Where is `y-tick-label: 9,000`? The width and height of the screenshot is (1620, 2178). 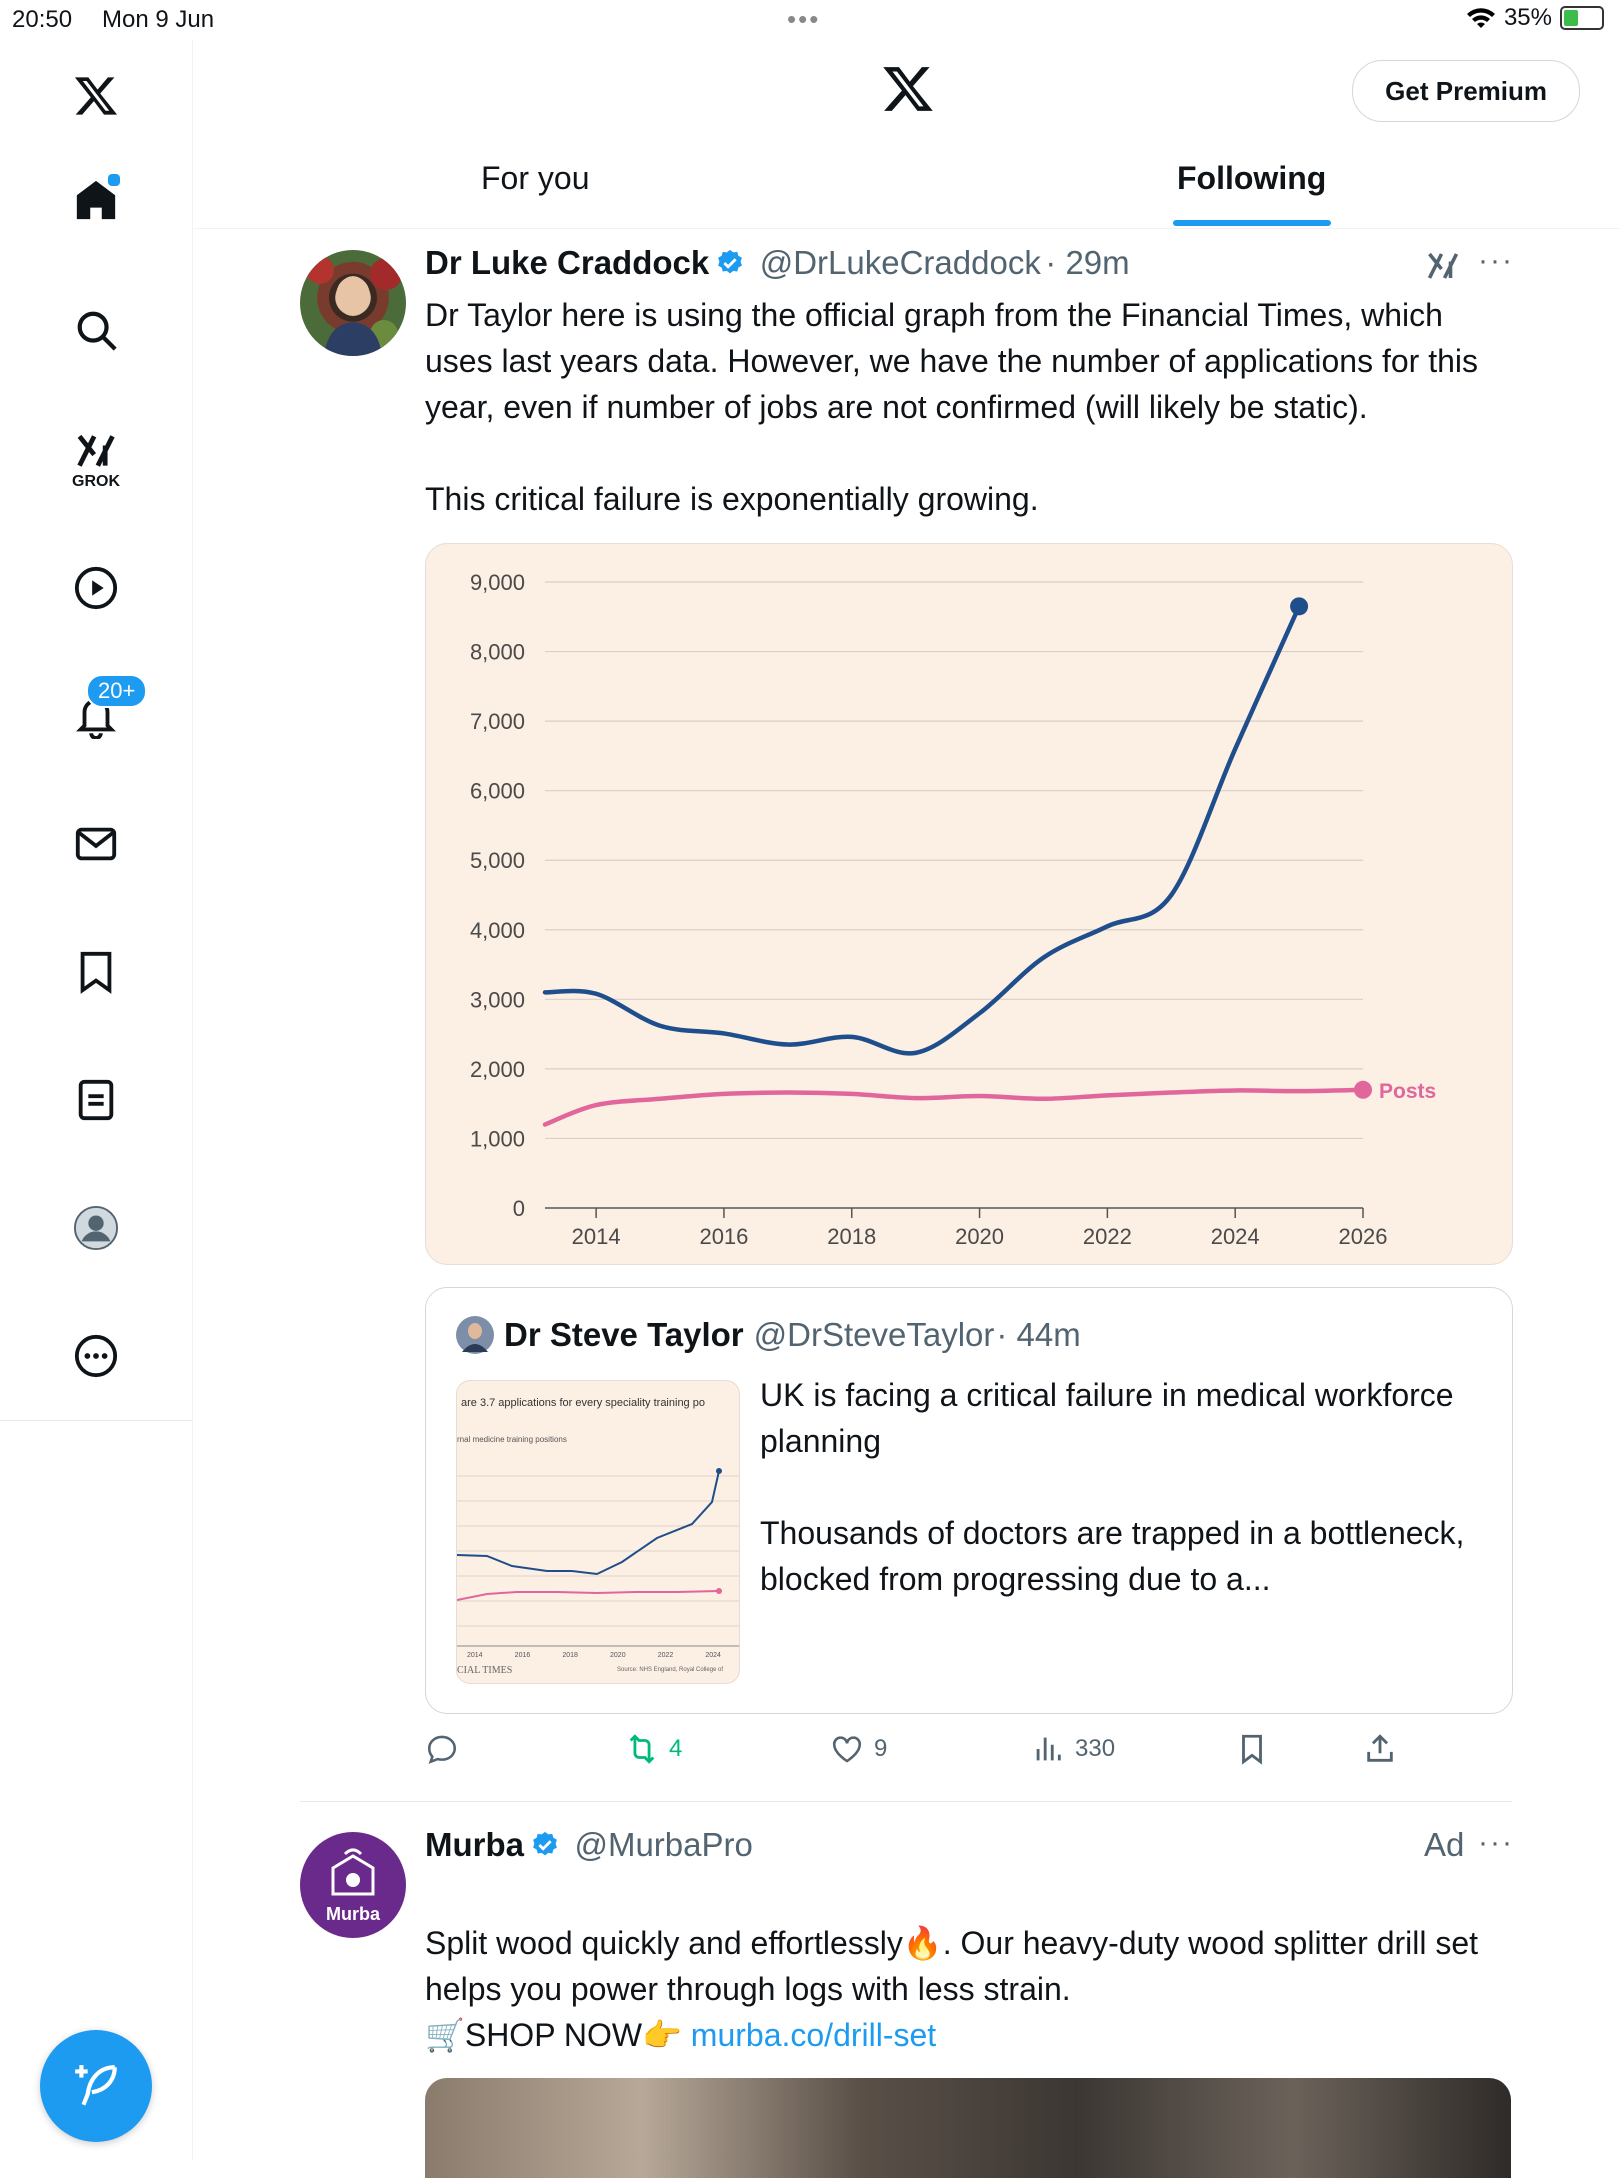
y-tick-label: 9,000 is located at coordinates (497, 582).